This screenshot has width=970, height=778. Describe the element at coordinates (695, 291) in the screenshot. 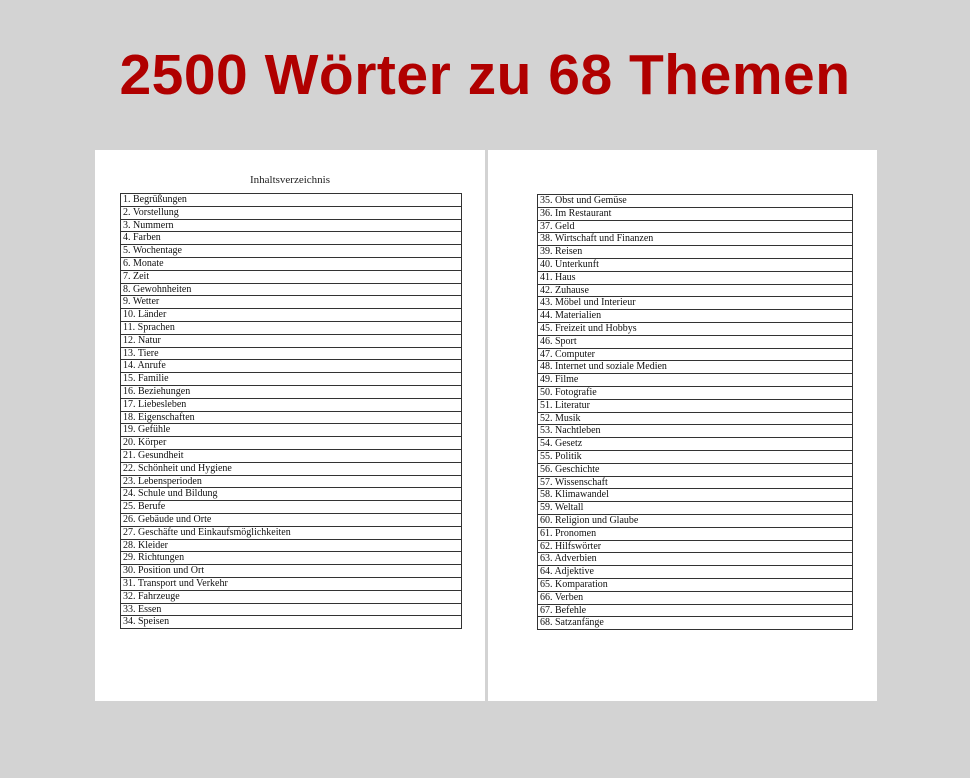

I see `toc-row: 42. Zuhause` at that location.